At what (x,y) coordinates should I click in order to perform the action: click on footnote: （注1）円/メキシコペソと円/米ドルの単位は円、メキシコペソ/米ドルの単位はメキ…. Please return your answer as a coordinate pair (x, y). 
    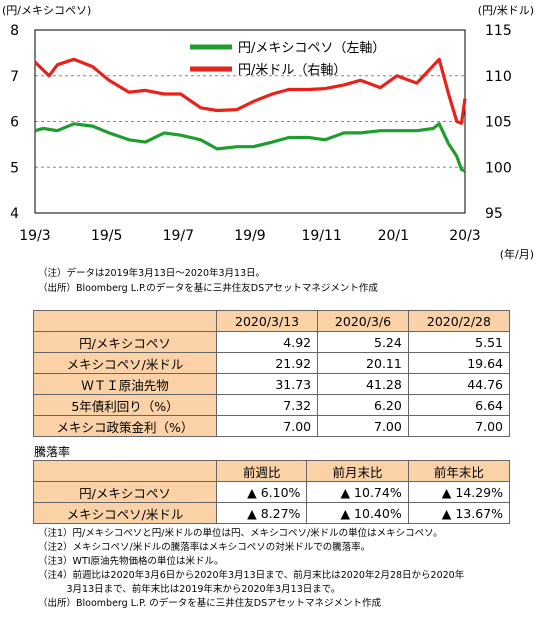
    Looking at the image, I should click on (240, 533).